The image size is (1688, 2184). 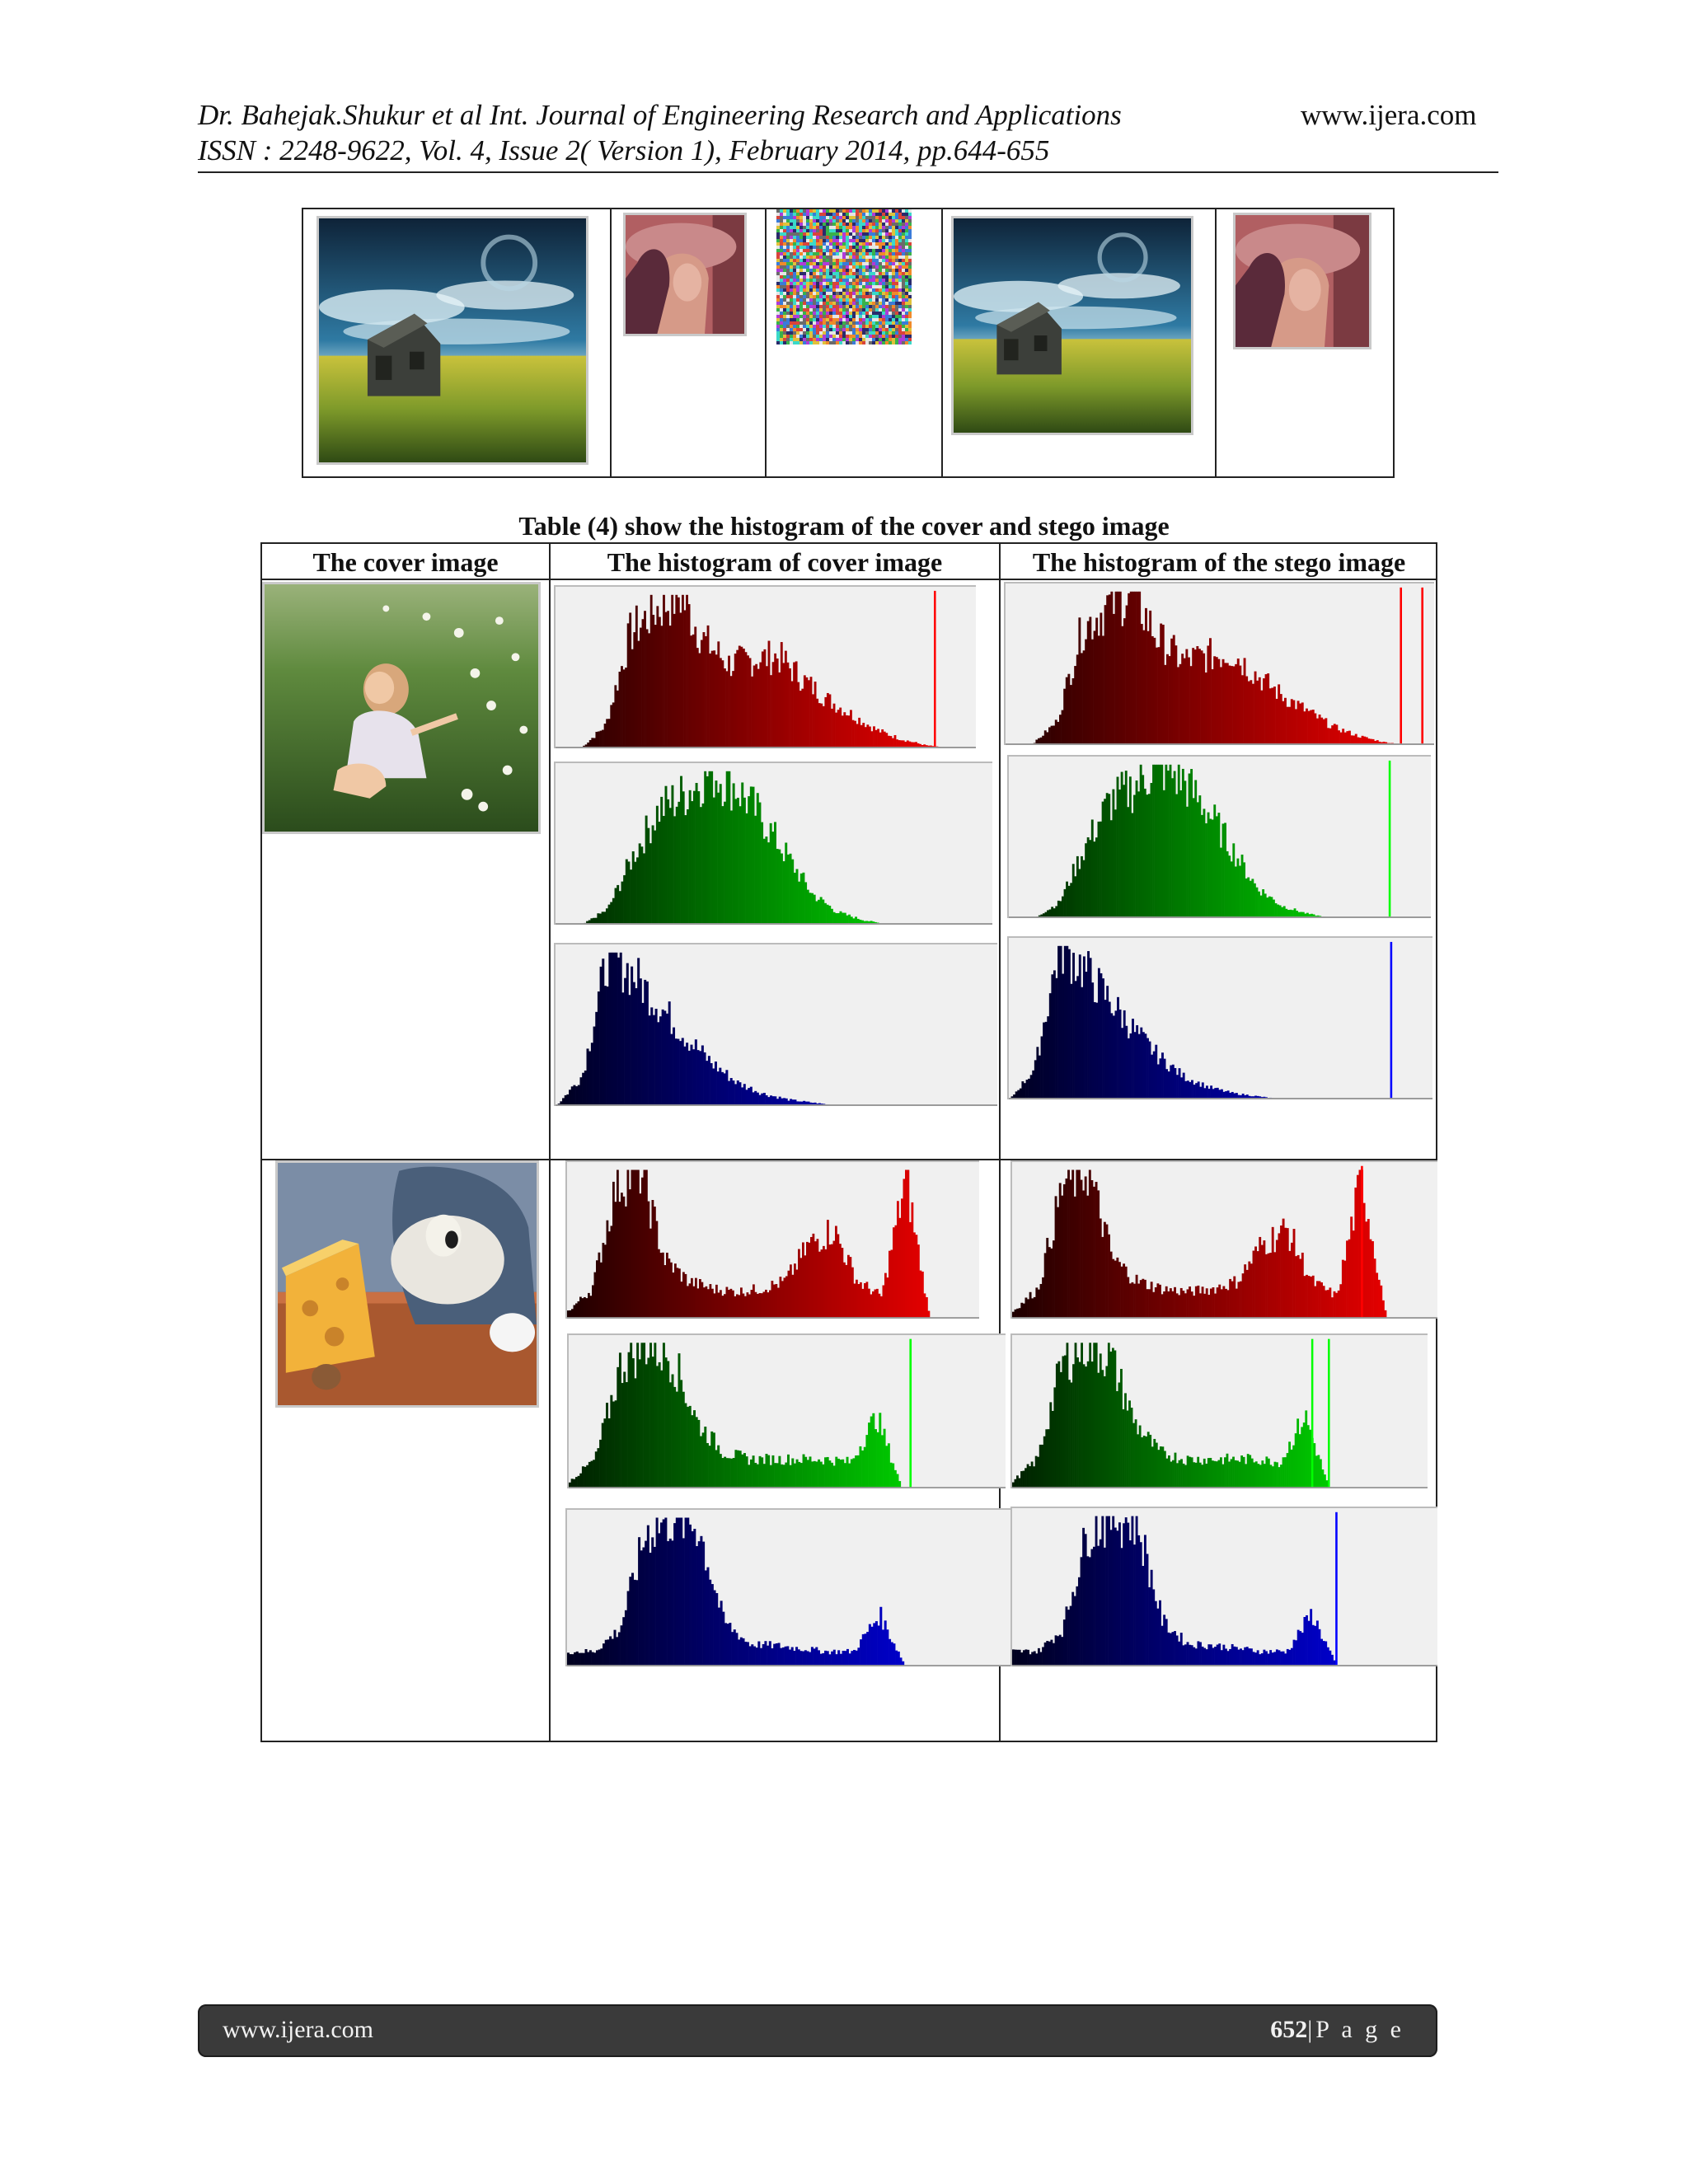 I want to click on cover-image-girl, so click(x=401, y=708).